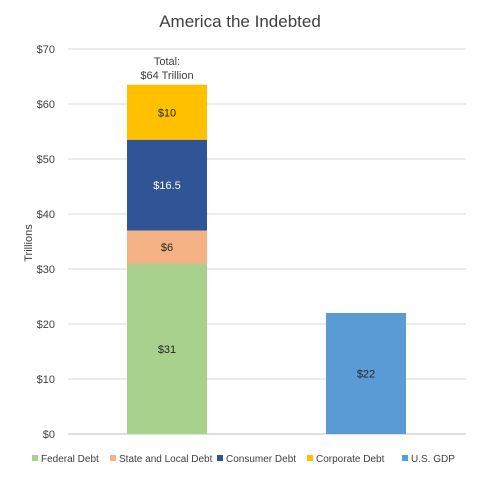 The width and height of the screenshot is (480, 480). I want to click on y-tick-label: $20, so click(46, 325).